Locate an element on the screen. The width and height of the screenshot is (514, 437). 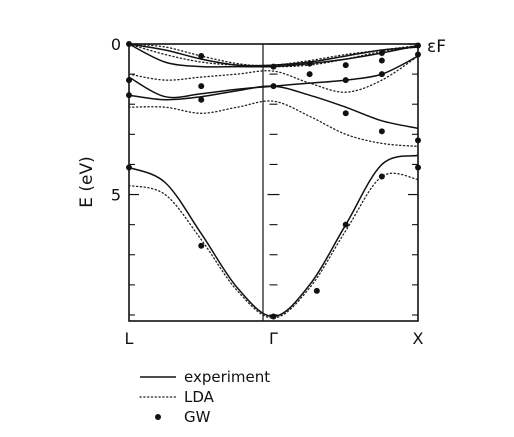
legend-label: LDA is located at coordinates (199, 397).